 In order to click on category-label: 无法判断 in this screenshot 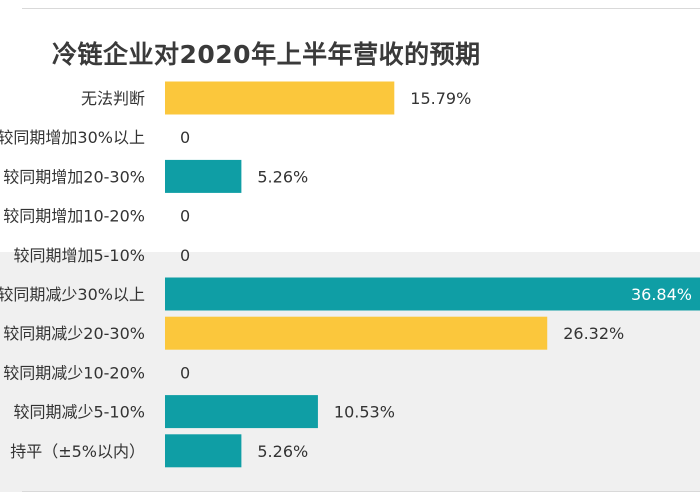, I will do `click(113, 98)`.